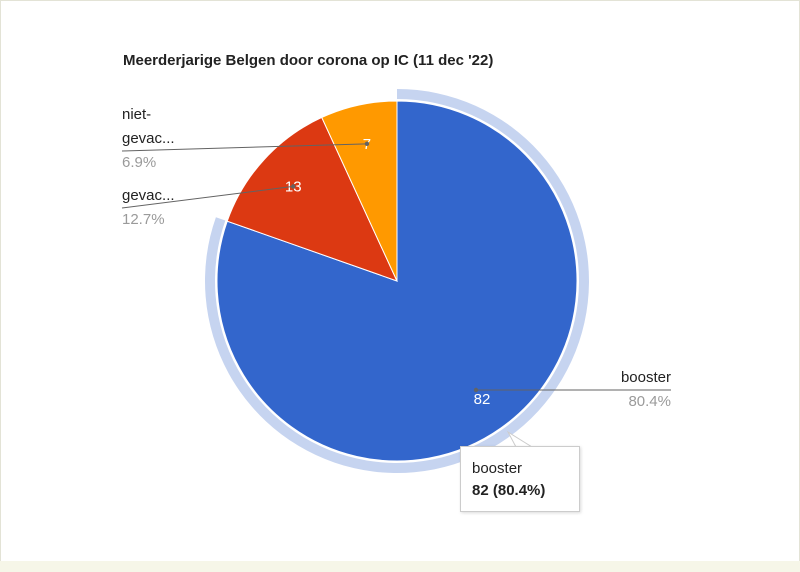 This screenshot has width=800, height=572. I want to click on leader-line-gevac, so click(207, 197).